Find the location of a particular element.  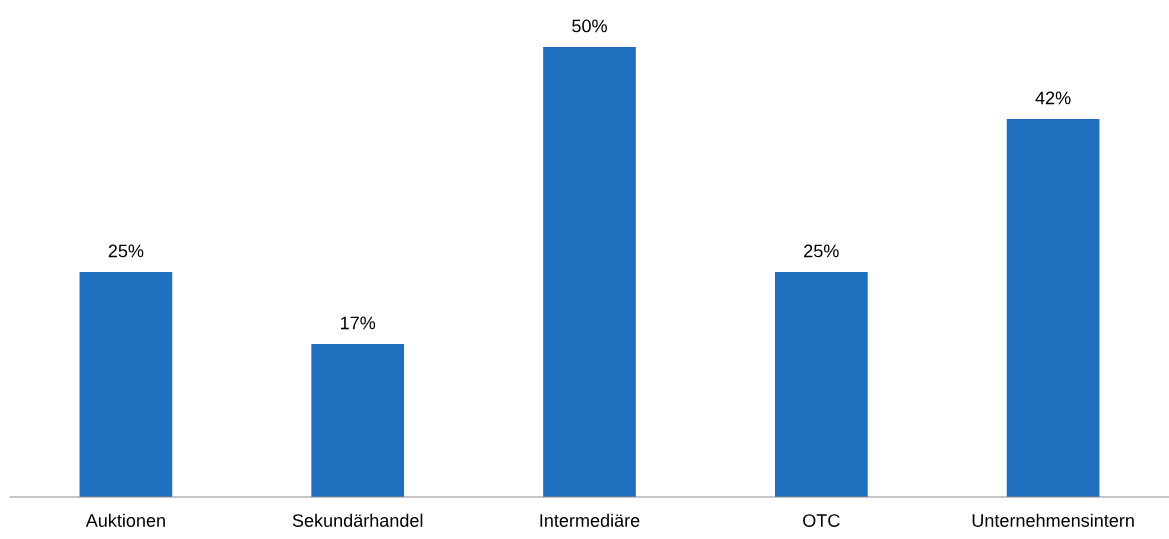

x-tick-label: Intermediäre is located at coordinates (590, 520).